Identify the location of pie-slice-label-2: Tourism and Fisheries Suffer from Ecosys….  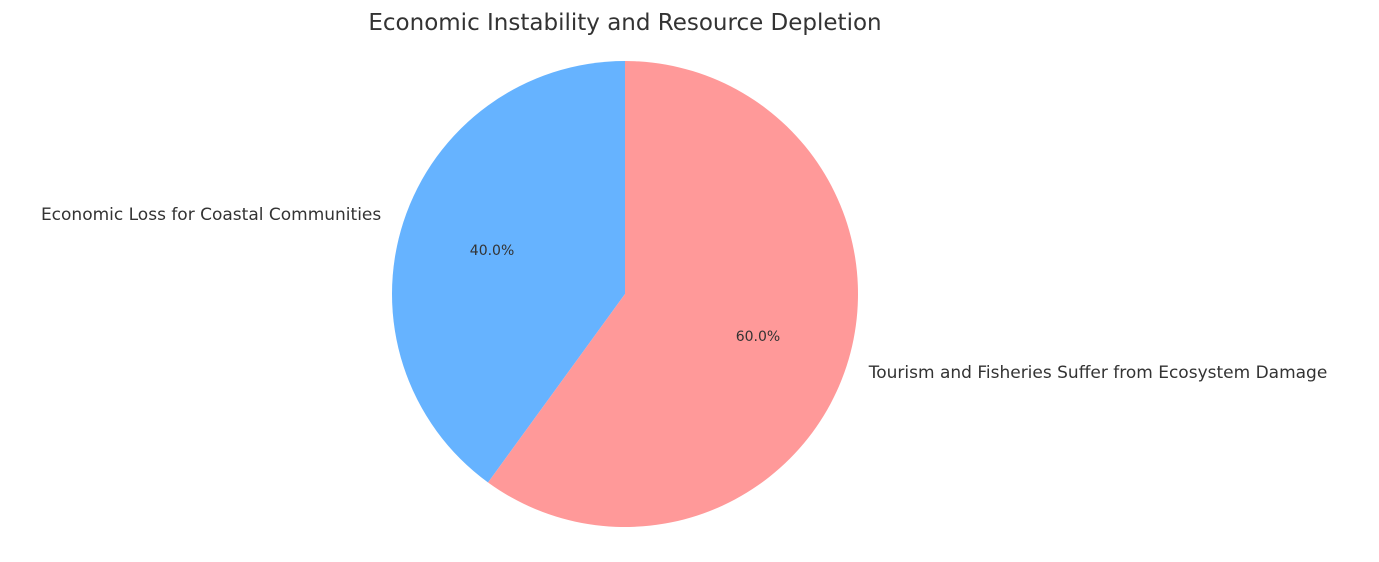
(1098, 373).